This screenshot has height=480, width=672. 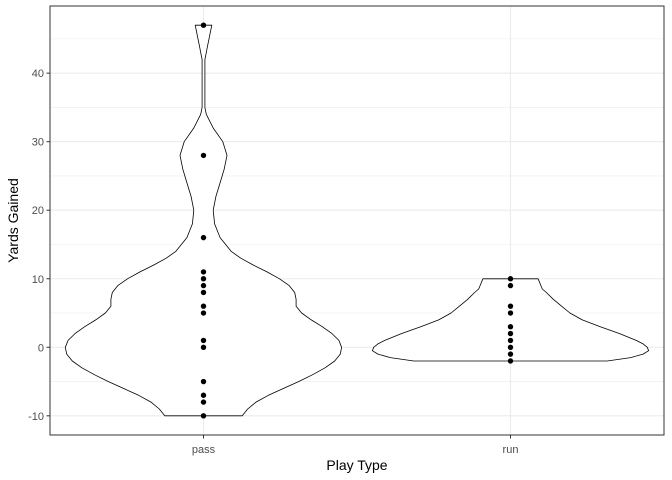 I want to click on y-tick-label: 30, so click(x=38, y=143).